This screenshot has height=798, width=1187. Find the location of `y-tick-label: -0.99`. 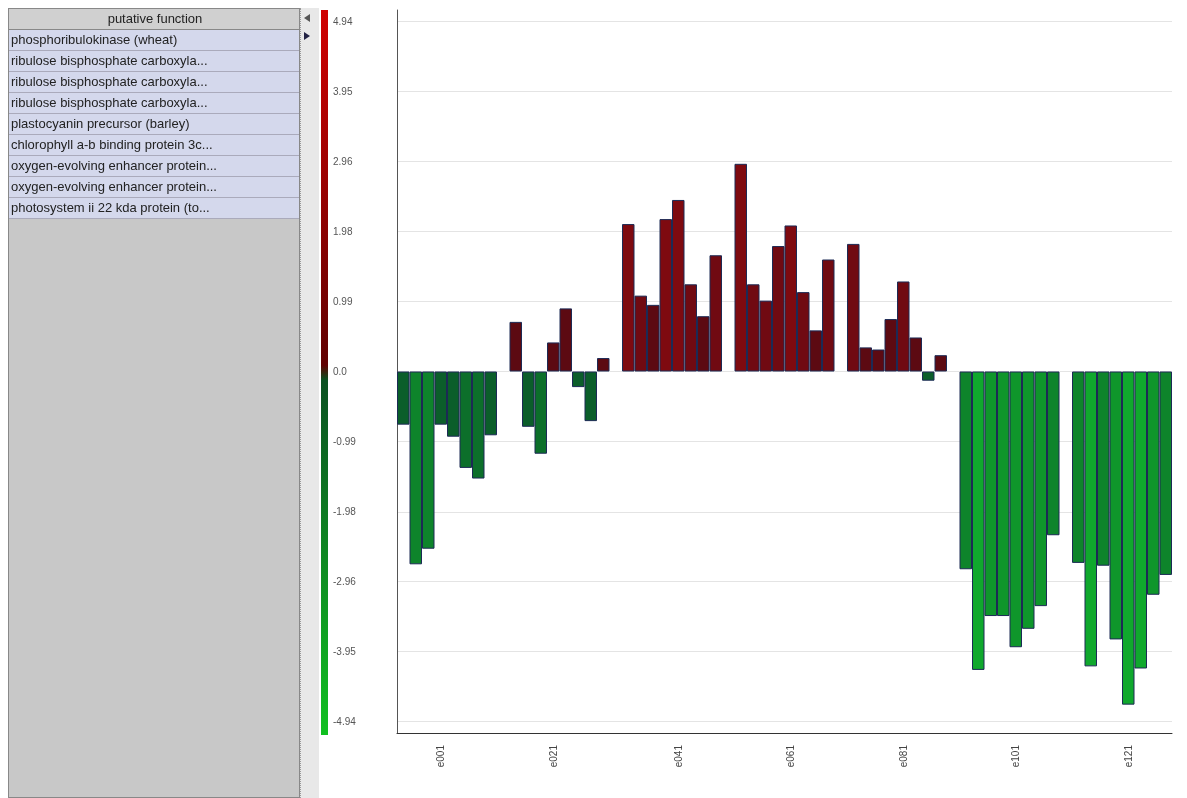

y-tick-label: -0.99 is located at coordinates (345, 442).